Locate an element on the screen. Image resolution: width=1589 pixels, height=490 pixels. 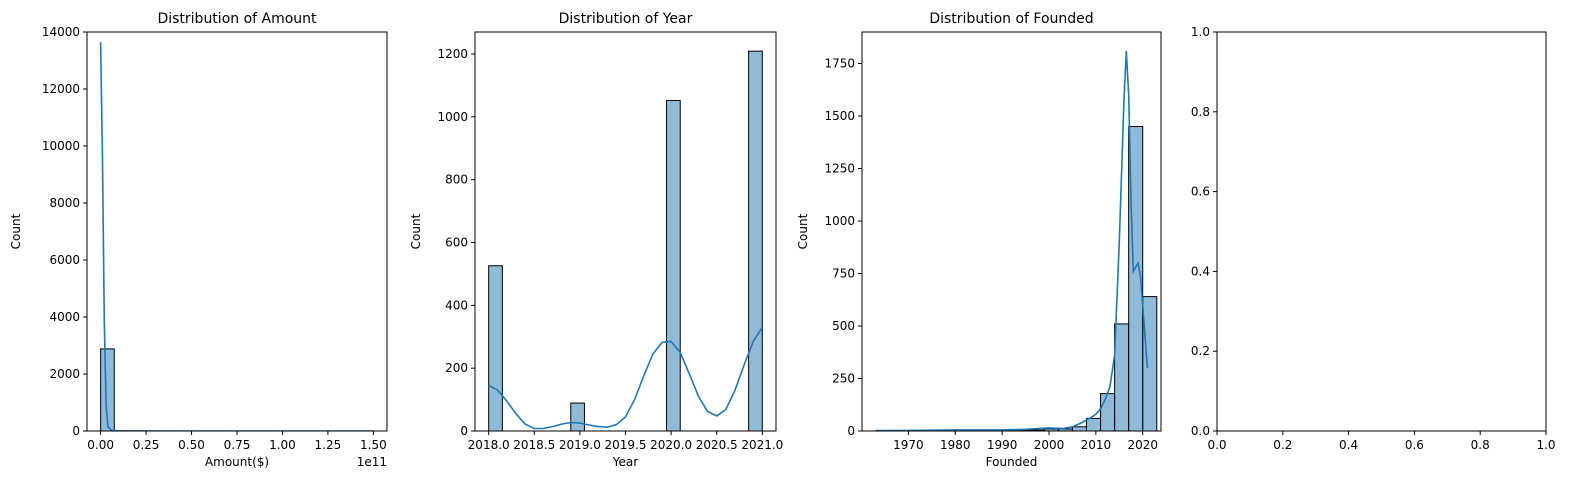
x-offset-text: 1e11 is located at coordinates (372, 462).